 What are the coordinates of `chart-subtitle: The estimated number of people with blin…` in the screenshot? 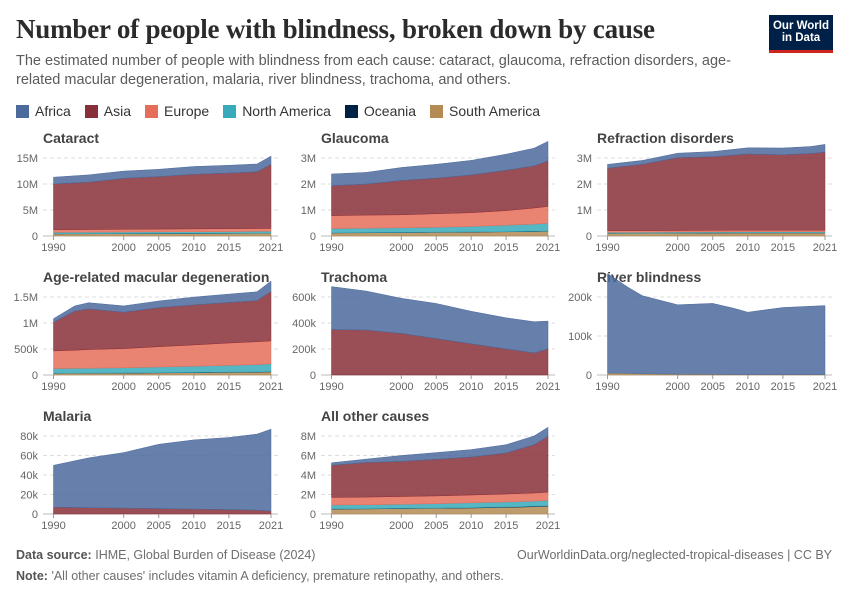 It's located at (373, 70).